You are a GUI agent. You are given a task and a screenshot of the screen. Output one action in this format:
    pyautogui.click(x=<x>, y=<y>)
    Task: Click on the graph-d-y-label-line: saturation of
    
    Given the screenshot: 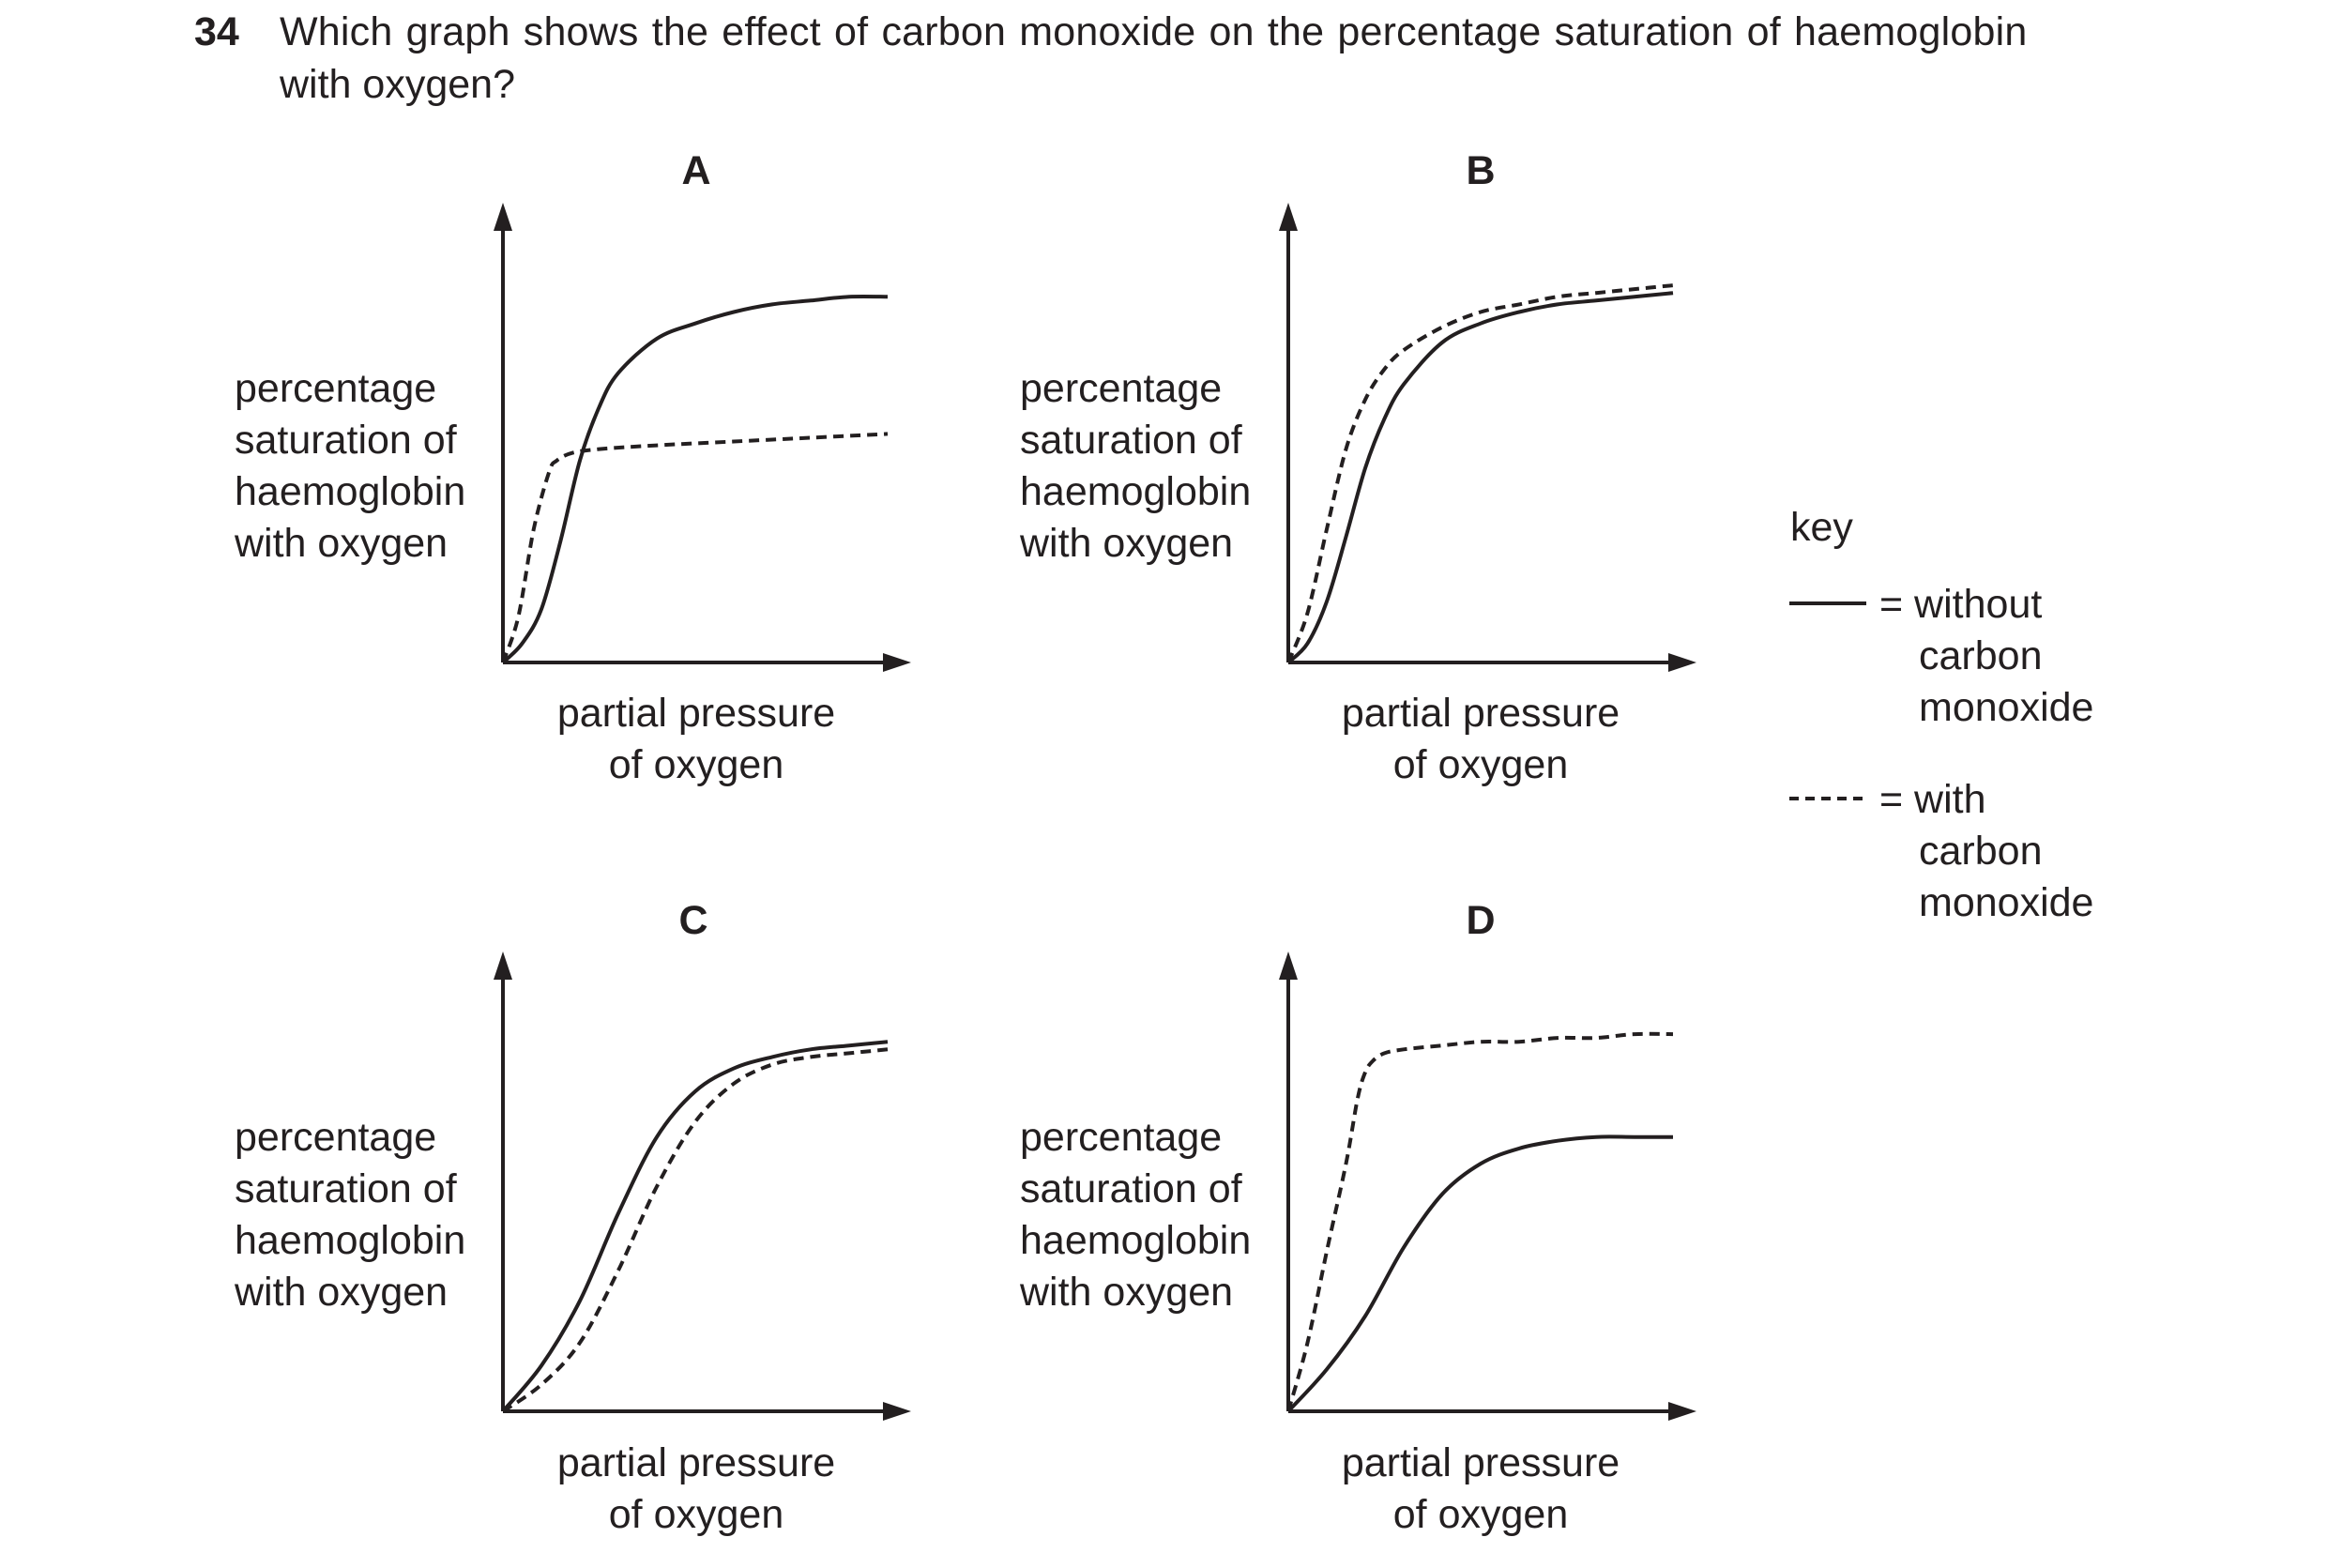 What is the action you would take?
    pyautogui.click(x=1131, y=1188)
    